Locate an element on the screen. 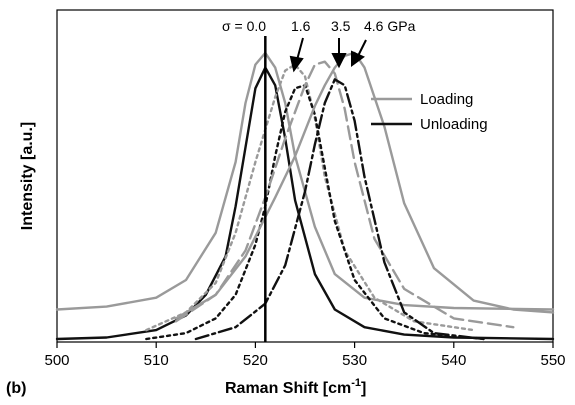 Image resolution: width=575 pixels, height=405 pixels. panel-label: (b) is located at coordinates (16, 388).